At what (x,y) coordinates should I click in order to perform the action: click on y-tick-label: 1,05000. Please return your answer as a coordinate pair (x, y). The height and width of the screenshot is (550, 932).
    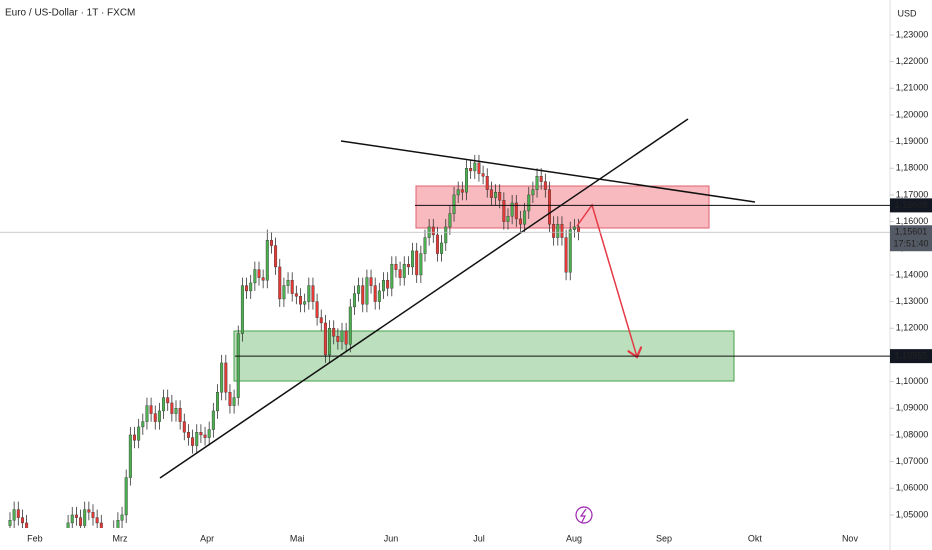
    Looking at the image, I should click on (912, 514).